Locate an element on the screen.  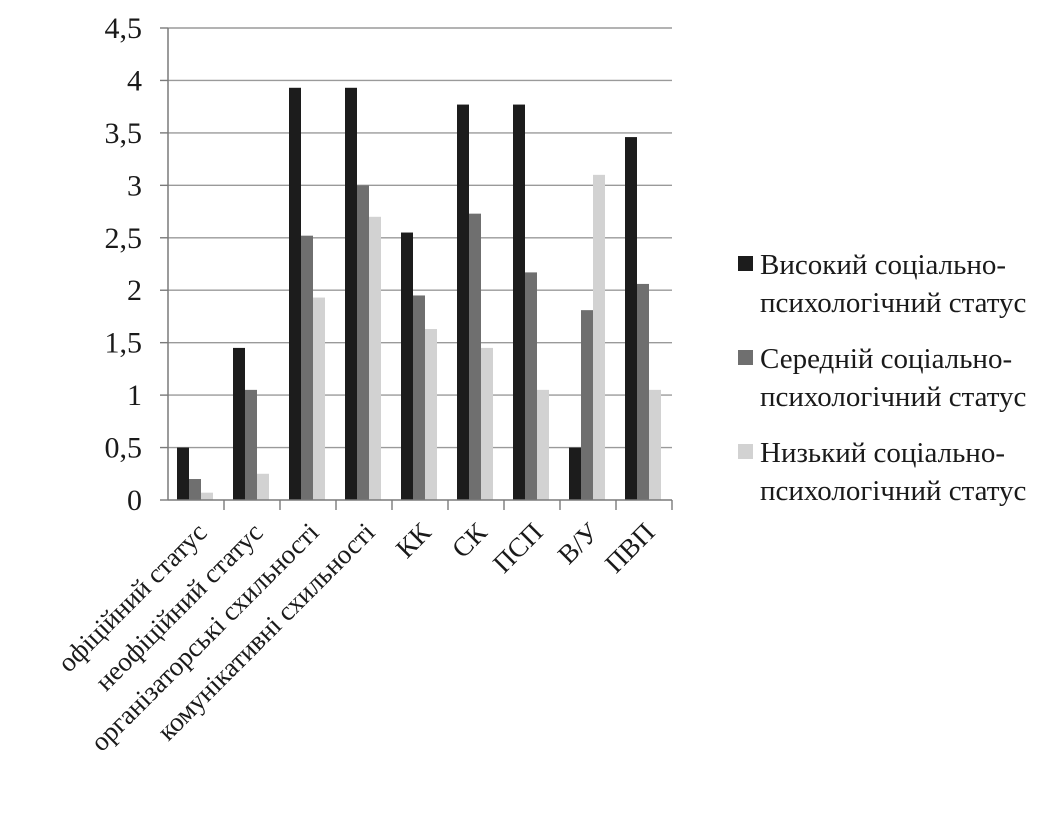
legend-swatch-medium is located at coordinates (745, 357).